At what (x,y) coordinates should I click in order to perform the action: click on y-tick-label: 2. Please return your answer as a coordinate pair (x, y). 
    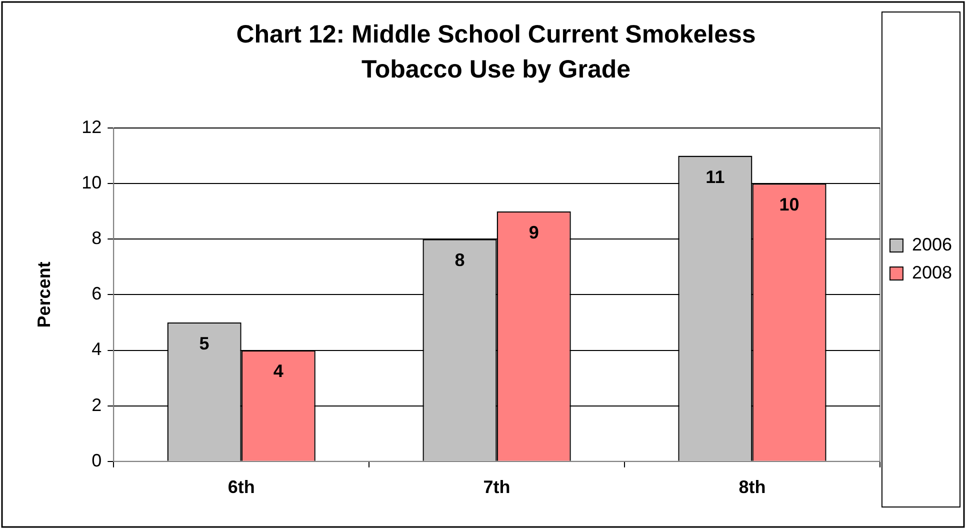
    Looking at the image, I should click on (97, 404).